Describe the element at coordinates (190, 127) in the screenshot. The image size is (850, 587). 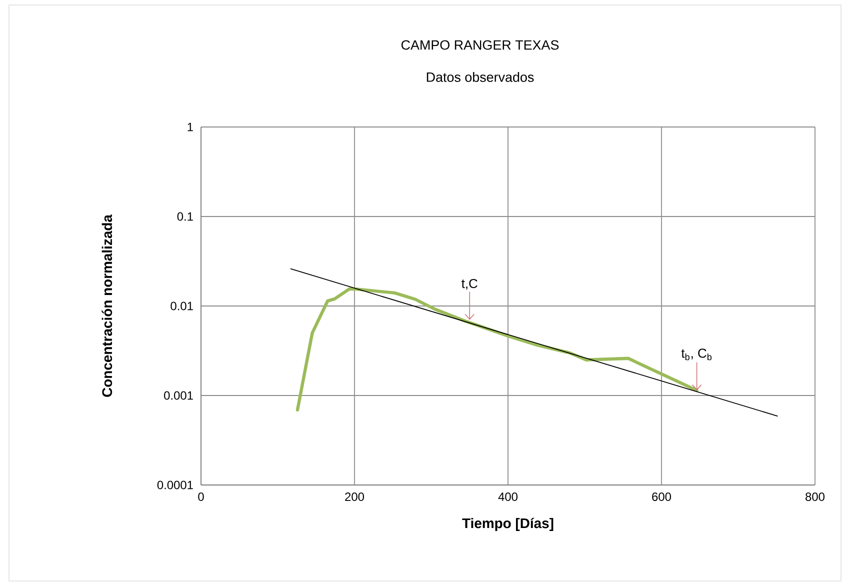
I see `y-tick-label: 1` at that location.